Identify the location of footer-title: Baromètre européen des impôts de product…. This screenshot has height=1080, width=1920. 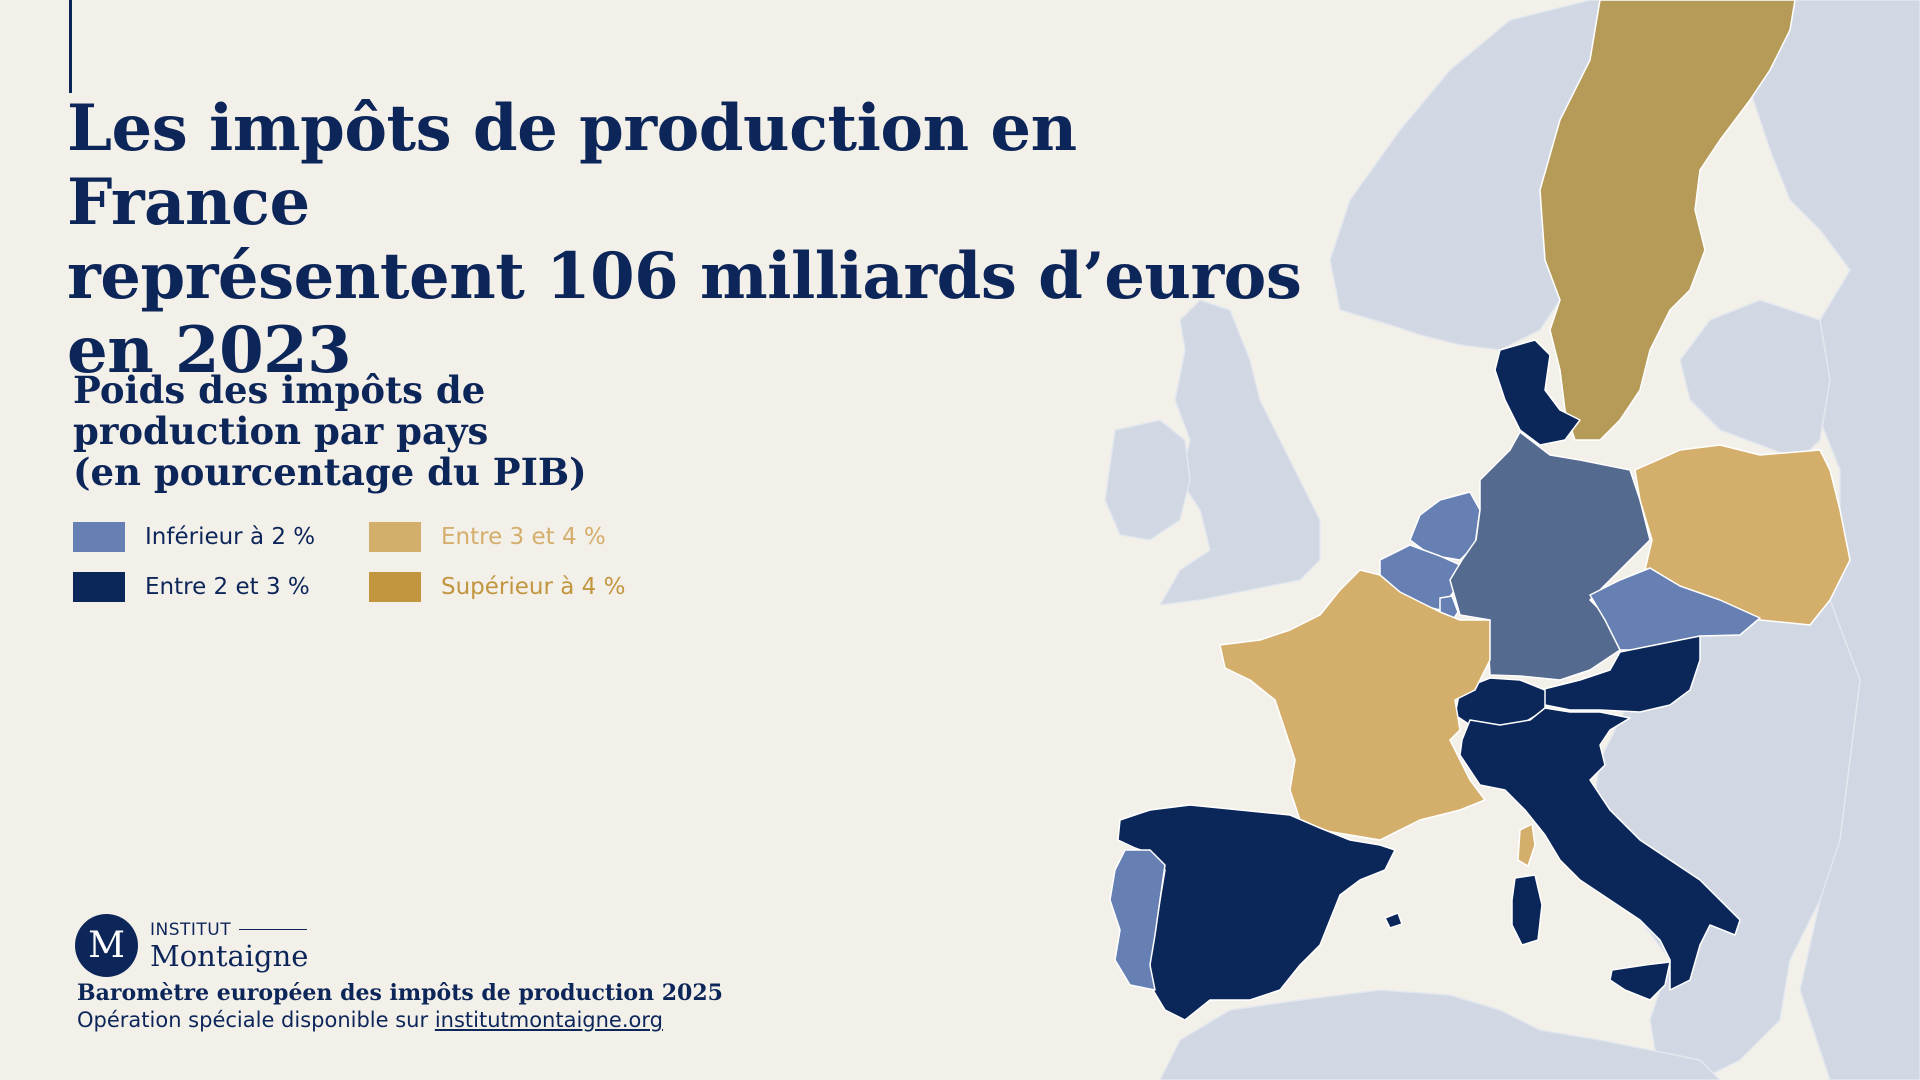
(400, 993).